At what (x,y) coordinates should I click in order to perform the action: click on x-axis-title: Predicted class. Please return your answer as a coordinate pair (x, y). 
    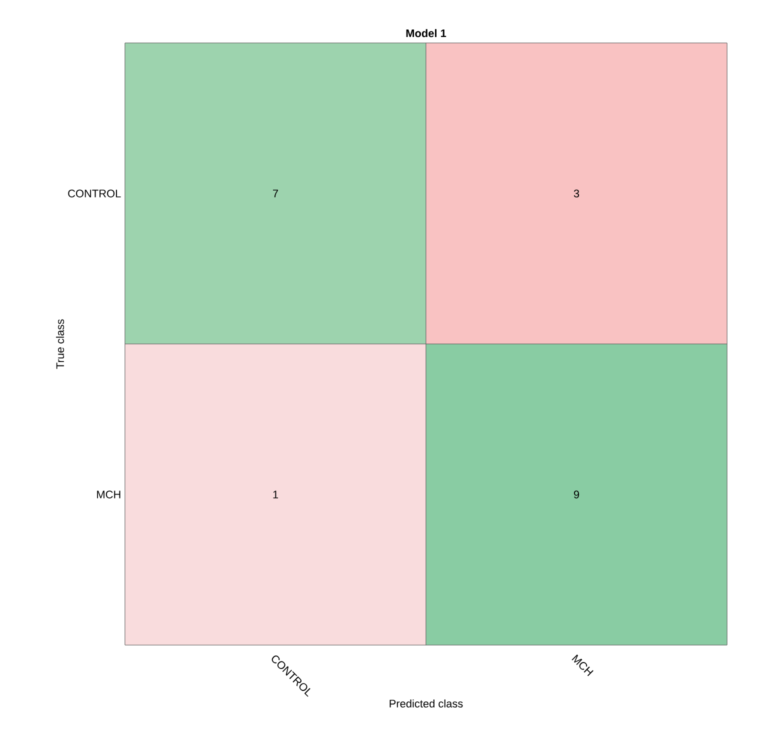
    Looking at the image, I should click on (426, 703).